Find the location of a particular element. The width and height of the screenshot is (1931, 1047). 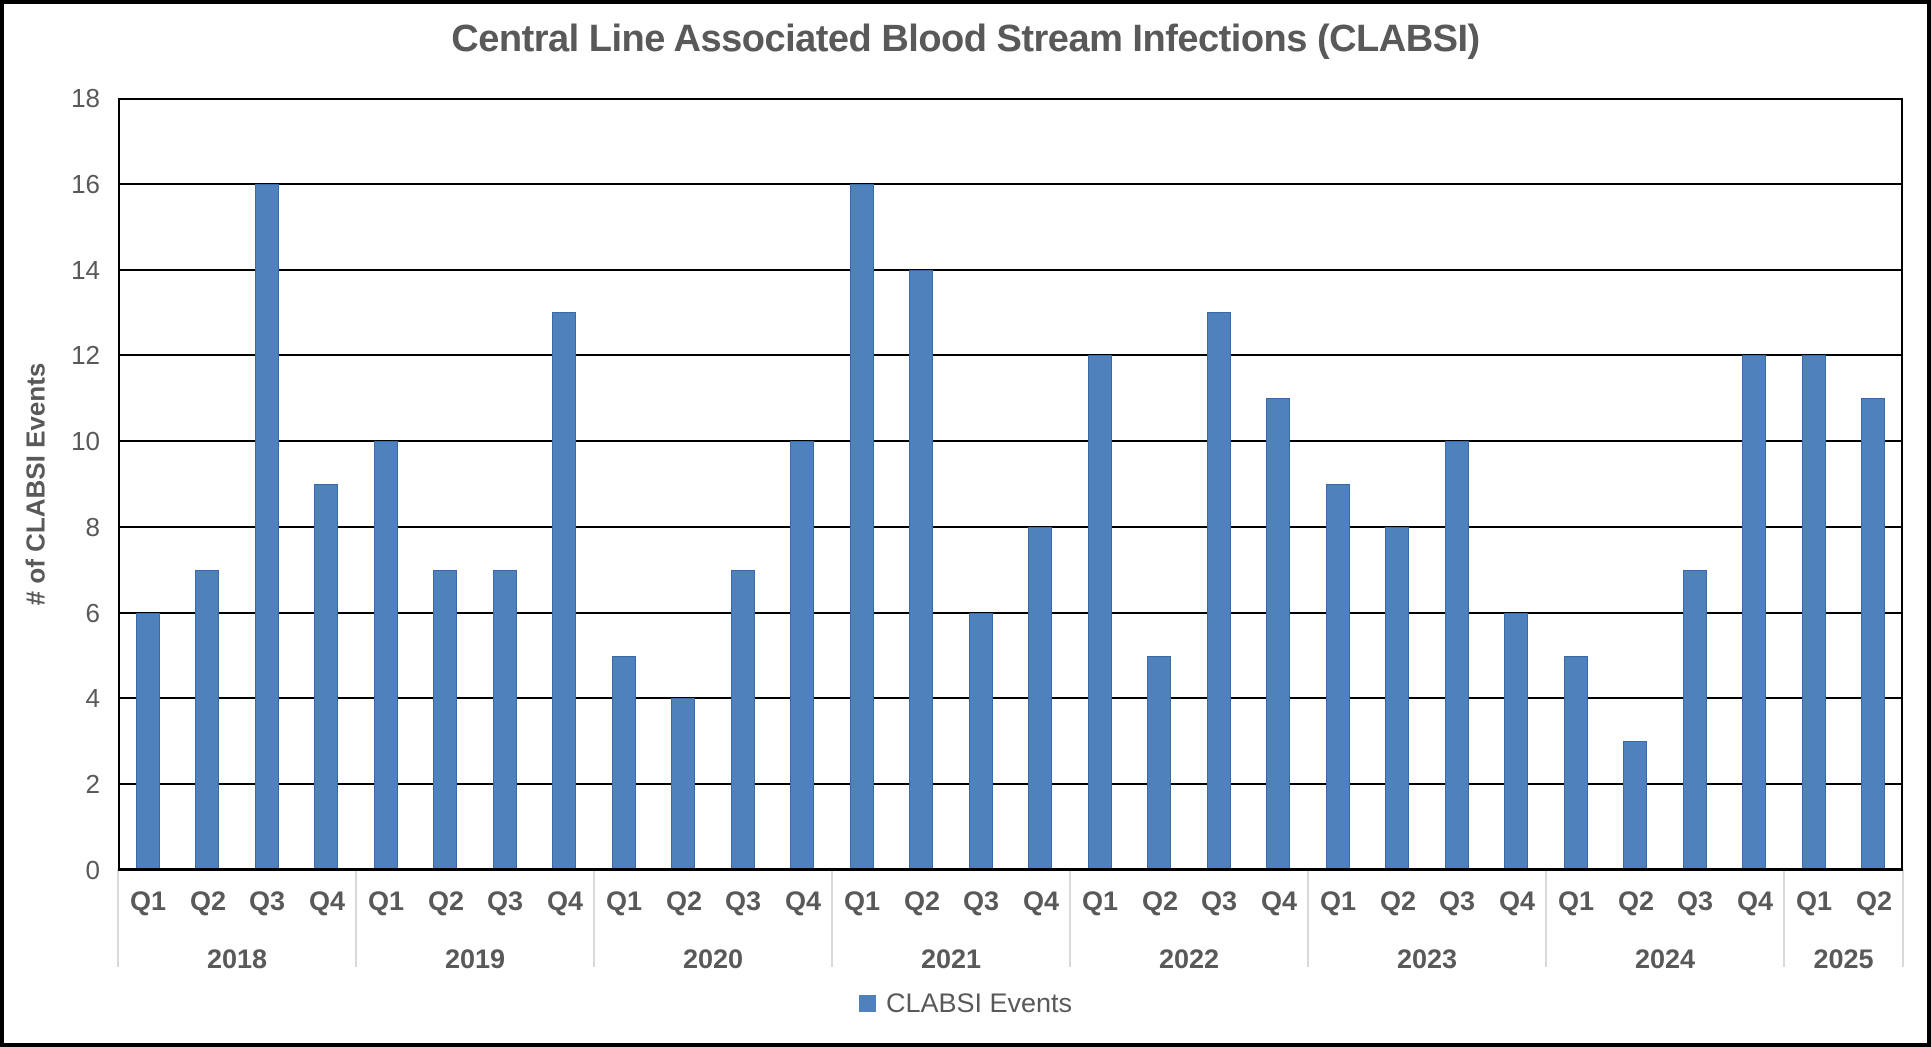

x-tick-year: 2022 is located at coordinates (1189, 959).